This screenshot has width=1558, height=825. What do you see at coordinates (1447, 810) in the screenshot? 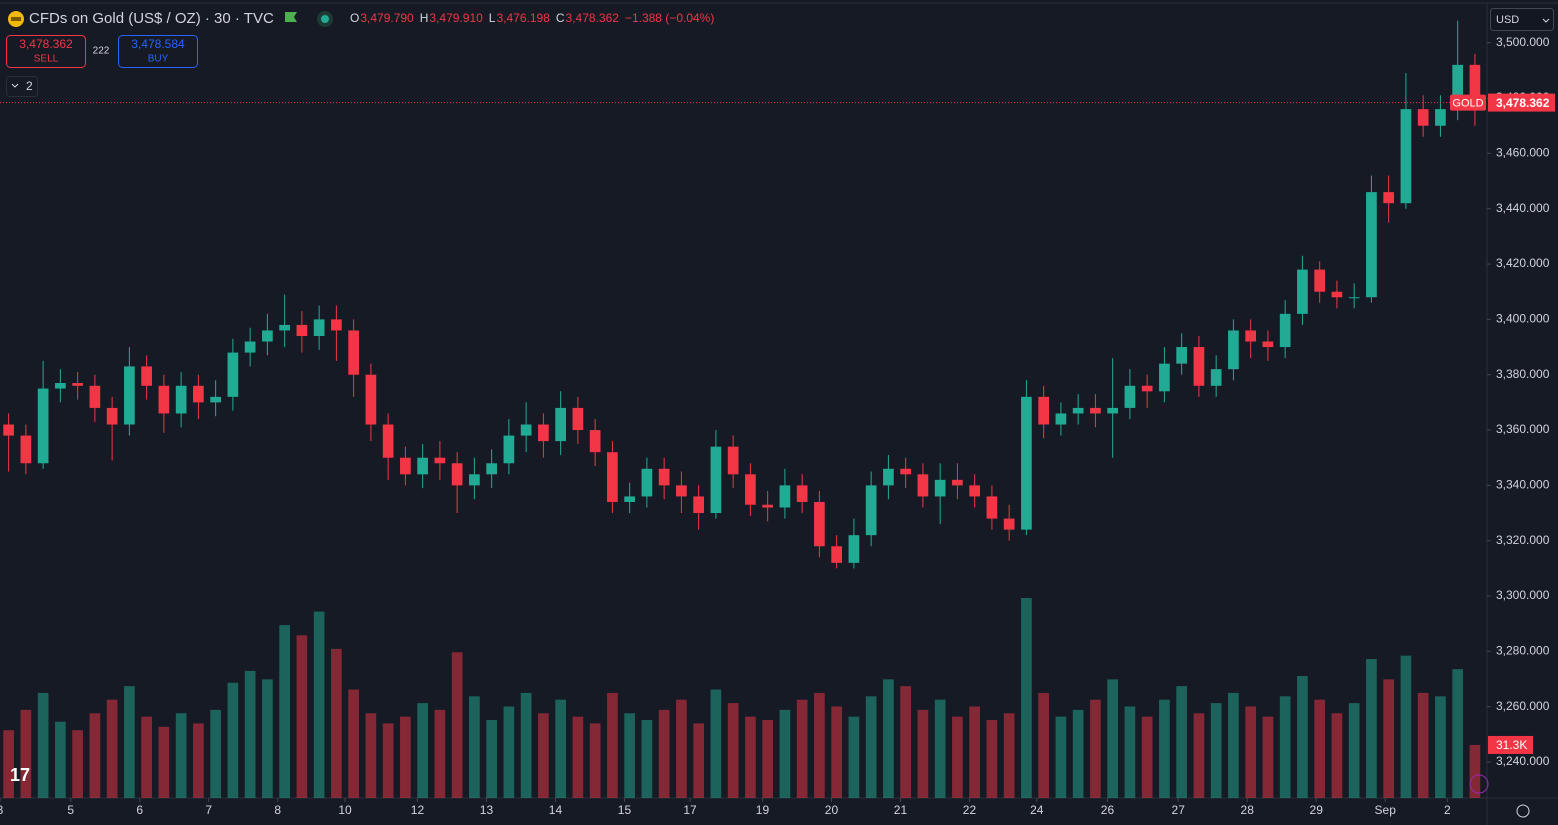
I see `x-tick-label: 2` at bounding box center [1447, 810].